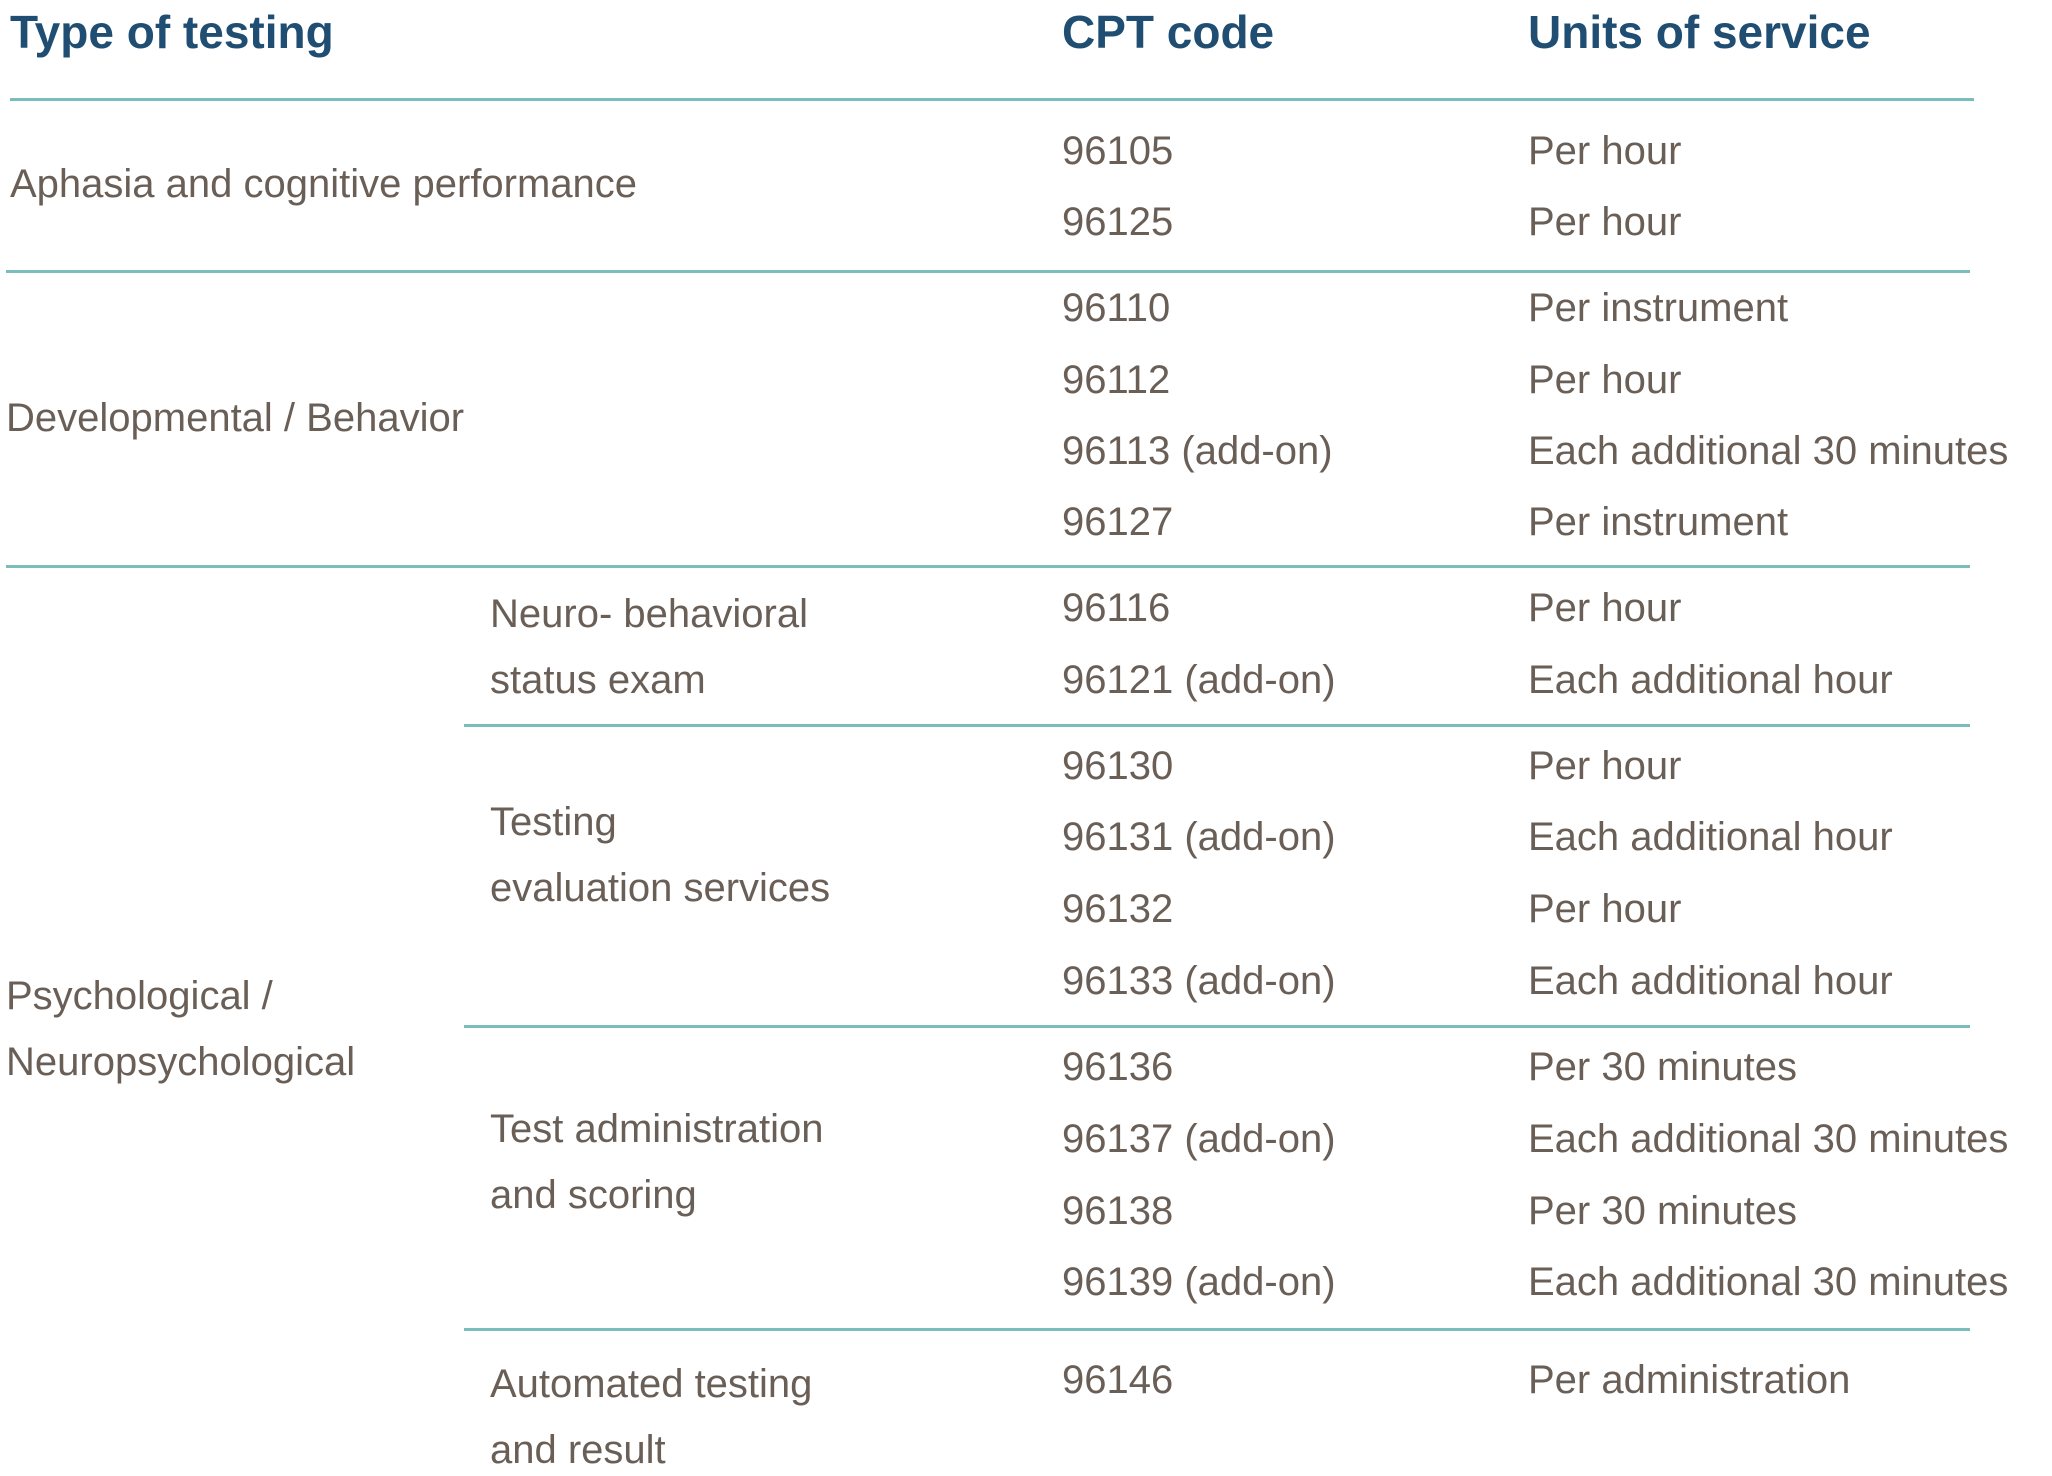 This screenshot has height=1476, width=2052. Describe the element at coordinates (1118, 766) in the screenshot. I see `cpt-code: 96130` at that location.